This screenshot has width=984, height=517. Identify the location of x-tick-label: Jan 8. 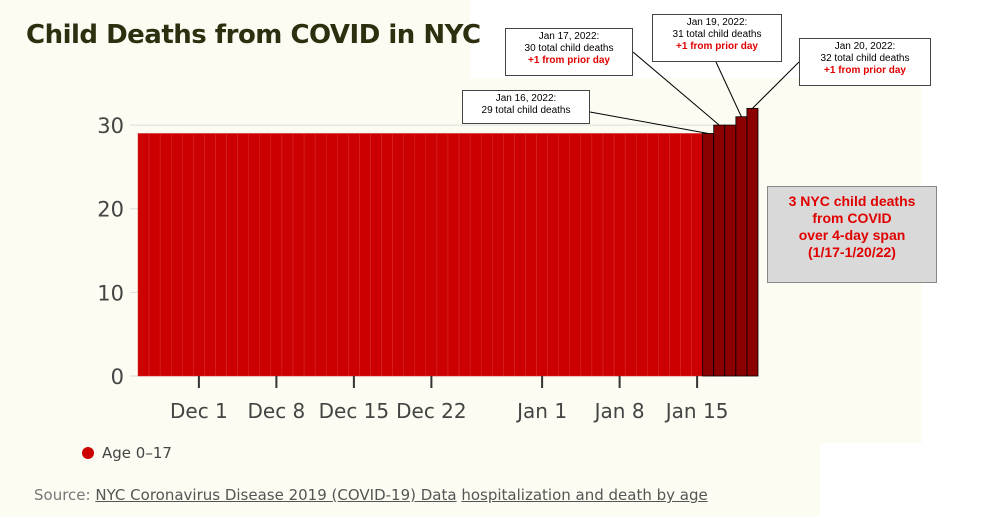
(619, 411).